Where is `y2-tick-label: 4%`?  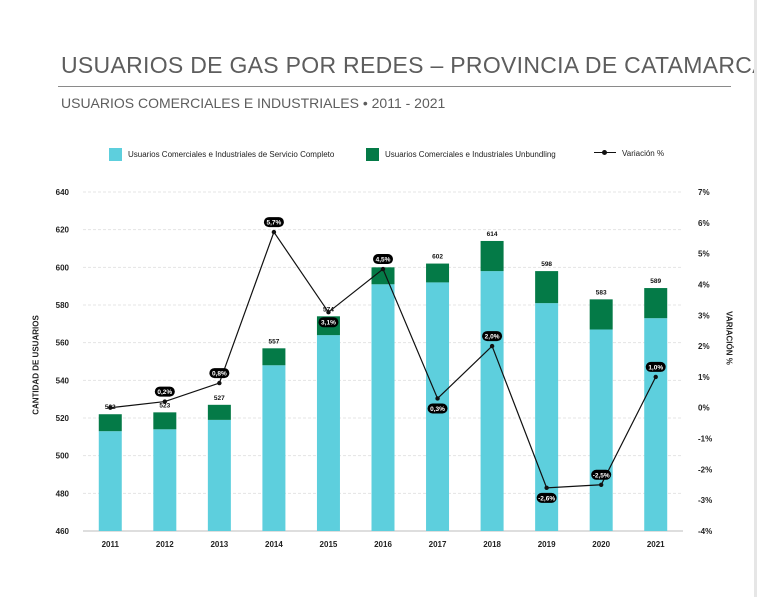
y2-tick-label: 4% is located at coordinates (704, 284).